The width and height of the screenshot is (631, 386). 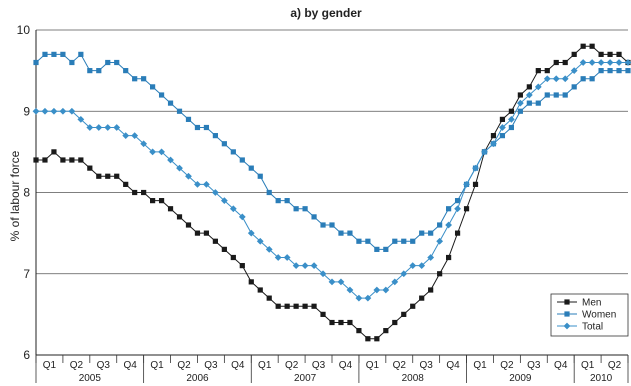 I want to click on year-label: 2010, so click(x=601, y=378).